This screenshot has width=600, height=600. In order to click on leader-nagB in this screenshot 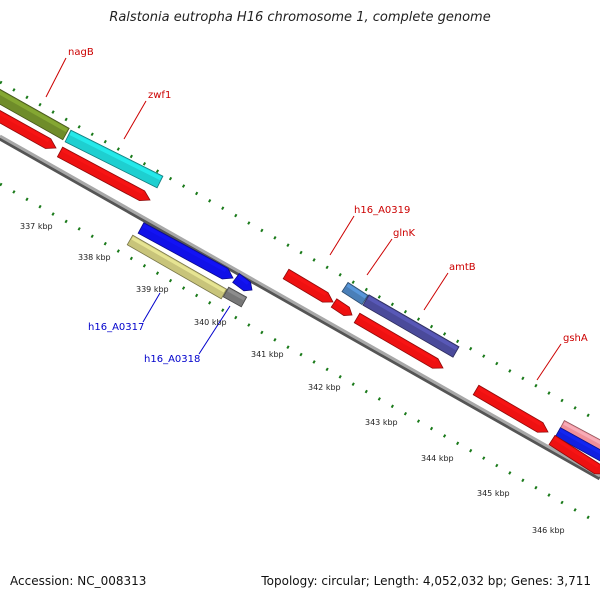, I will do `click(56, 77)`.